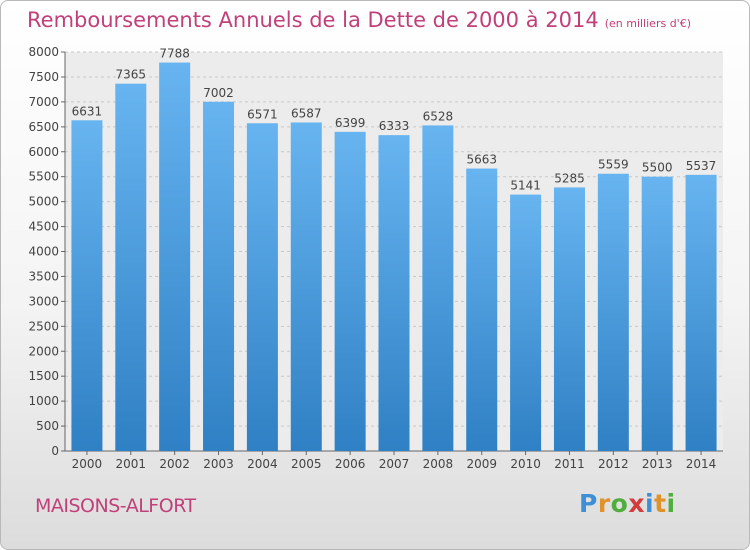 The width and height of the screenshot is (750, 550). What do you see at coordinates (43, 376) in the screenshot?
I see `y-tick-label: 1500` at bounding box center [43, 376].